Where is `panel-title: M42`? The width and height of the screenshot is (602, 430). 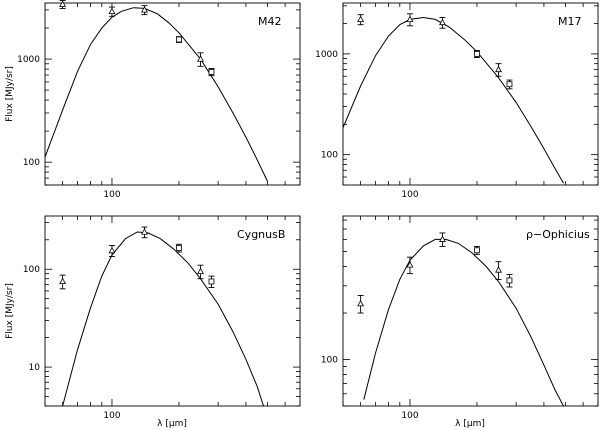 panel-title: M42 is located at coordinates (270, 21).